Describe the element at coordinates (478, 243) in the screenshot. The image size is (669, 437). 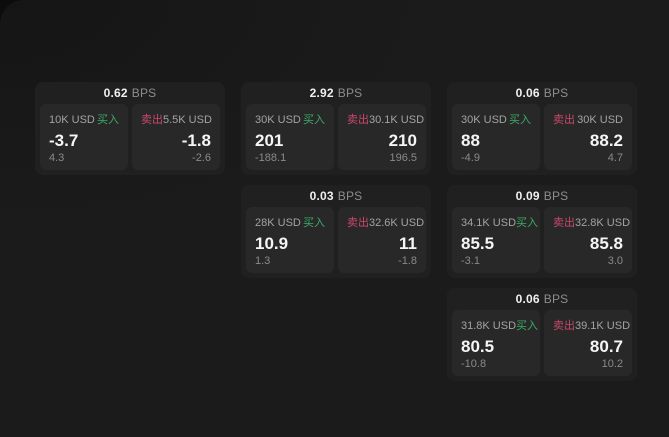
I see `buy-price: 85.5` at that location.